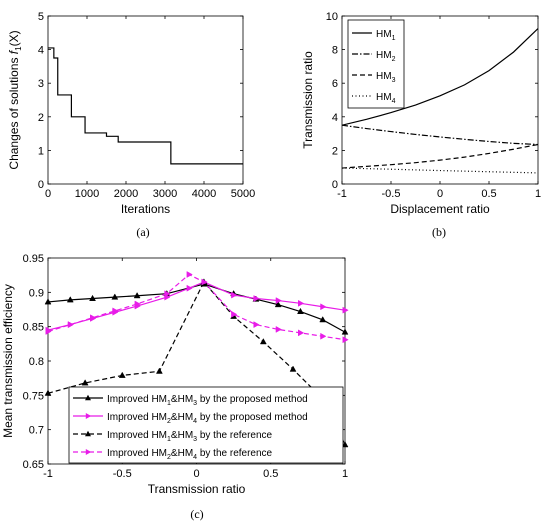  What do you see at coordinates (15, 99) in the screenshot?
I see `y-axis-label: Changes of solutions f1(X)` at bounding box center [15, 99].